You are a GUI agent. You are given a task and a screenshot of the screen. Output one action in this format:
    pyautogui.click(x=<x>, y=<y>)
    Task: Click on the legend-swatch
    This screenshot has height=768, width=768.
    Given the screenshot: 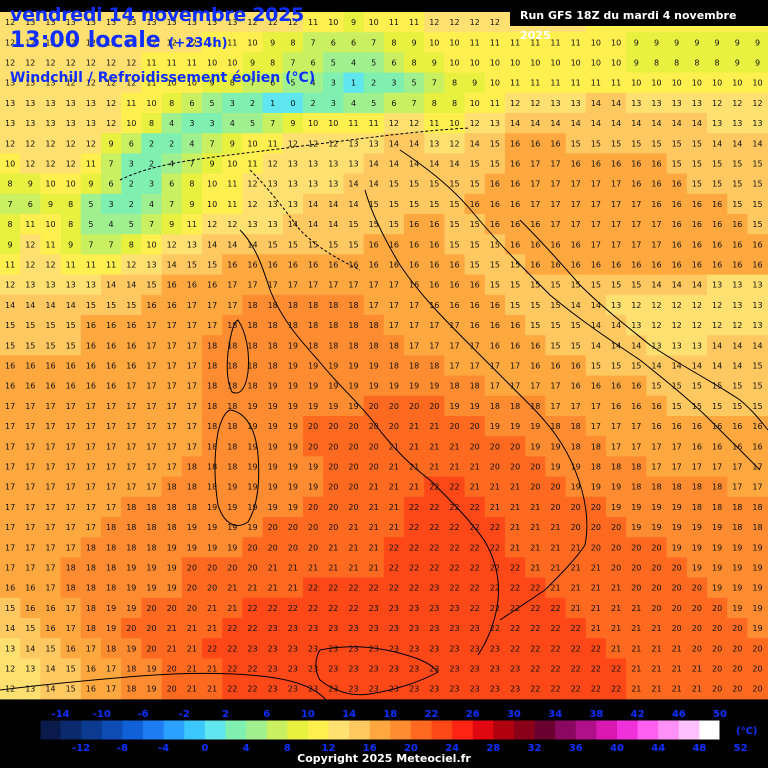 What is the action you would take?
    pyautogui.click(x=689, y=730)
    